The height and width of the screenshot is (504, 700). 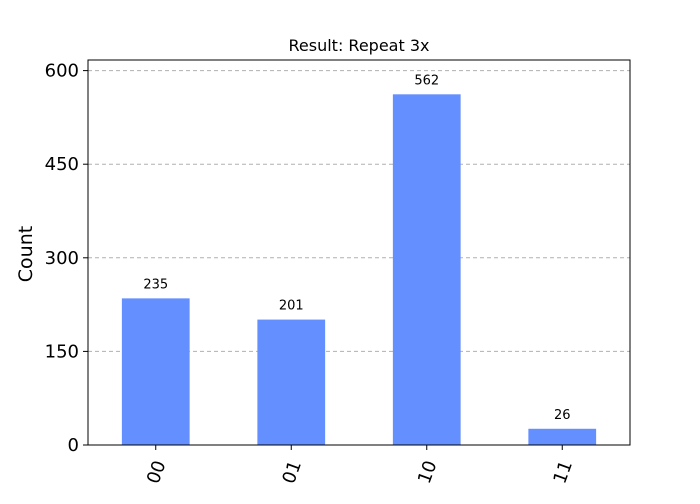 What do you see at coordinates (155, 284) in the screenshot?
I see `value-label-00: 235` at bounding box center [155, 284].